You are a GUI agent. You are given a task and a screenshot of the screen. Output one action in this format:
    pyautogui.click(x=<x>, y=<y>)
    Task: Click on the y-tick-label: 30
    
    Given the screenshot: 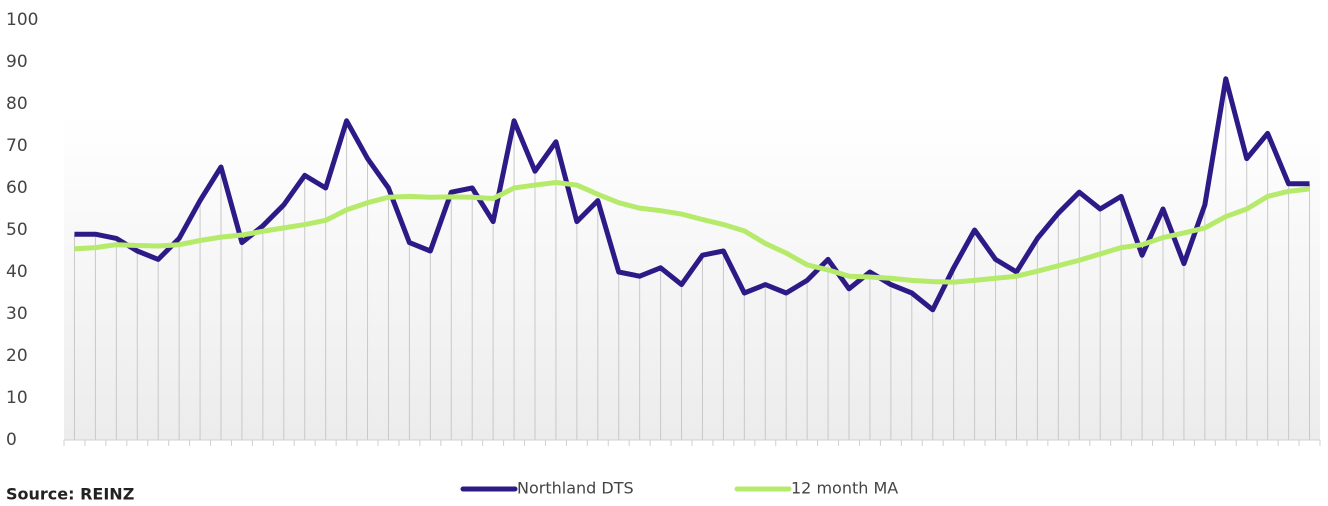 What is the action you would take?
    pyautogui.click(x=17, y=314)
    